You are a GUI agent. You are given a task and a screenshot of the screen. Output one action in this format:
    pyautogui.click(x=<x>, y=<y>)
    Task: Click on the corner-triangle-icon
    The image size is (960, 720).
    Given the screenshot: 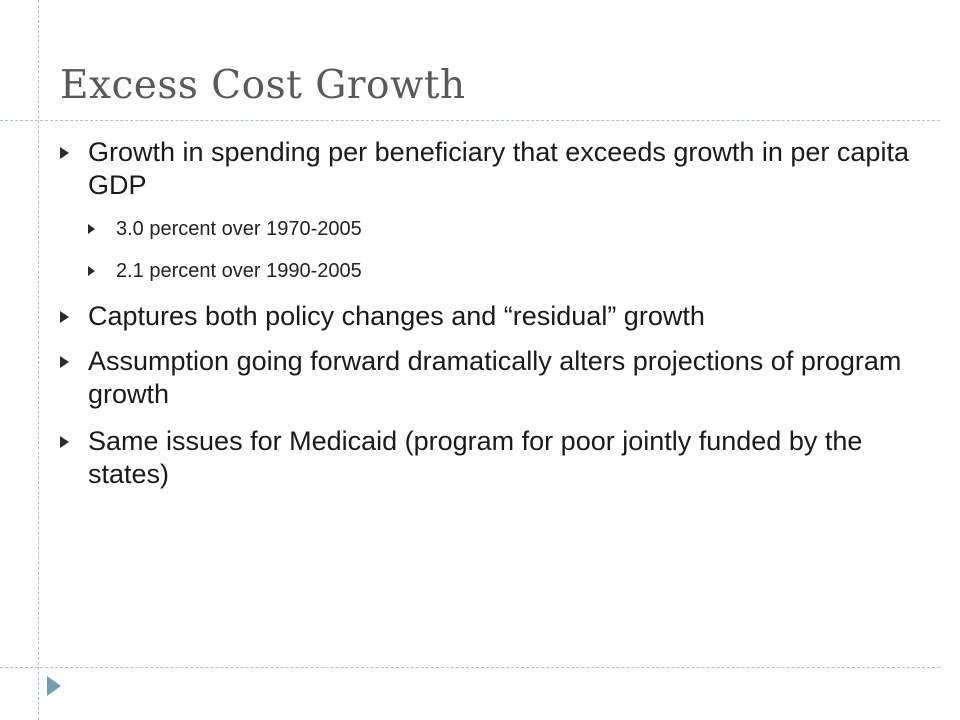 What is the action you would take?
    pyautogui.click(x=54, y=686)
    